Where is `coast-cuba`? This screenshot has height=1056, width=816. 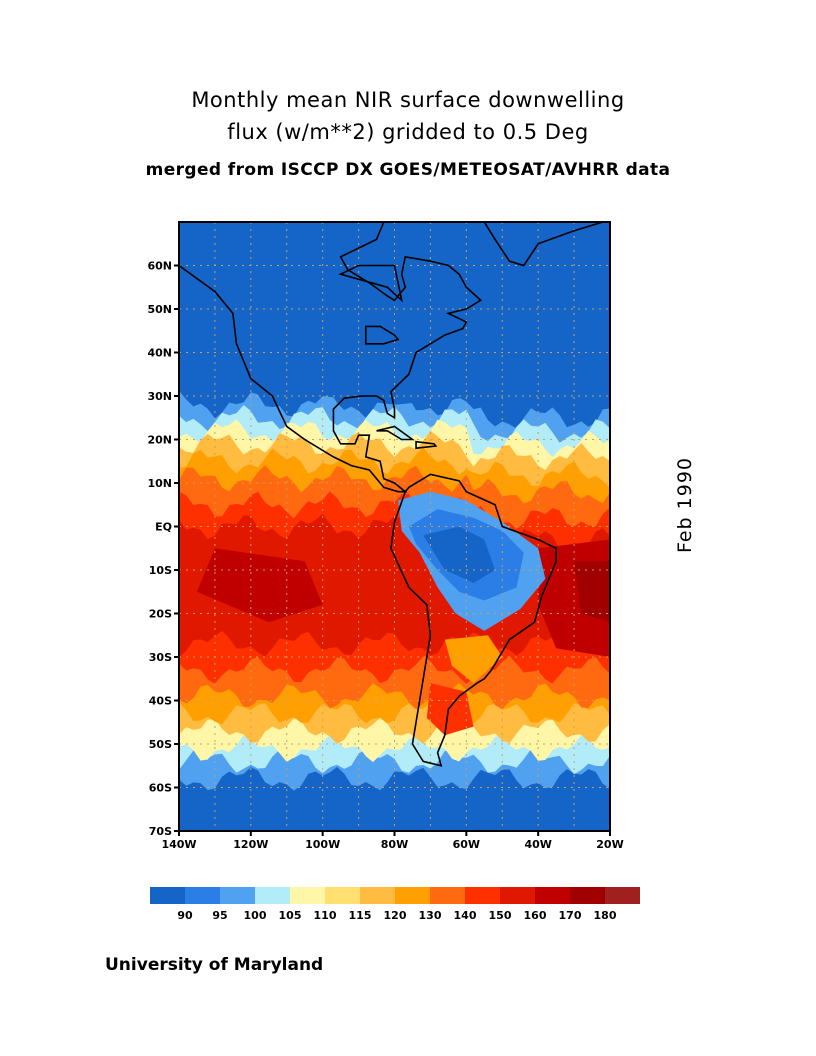
coast-cuba is located at coordinates (395, 433).